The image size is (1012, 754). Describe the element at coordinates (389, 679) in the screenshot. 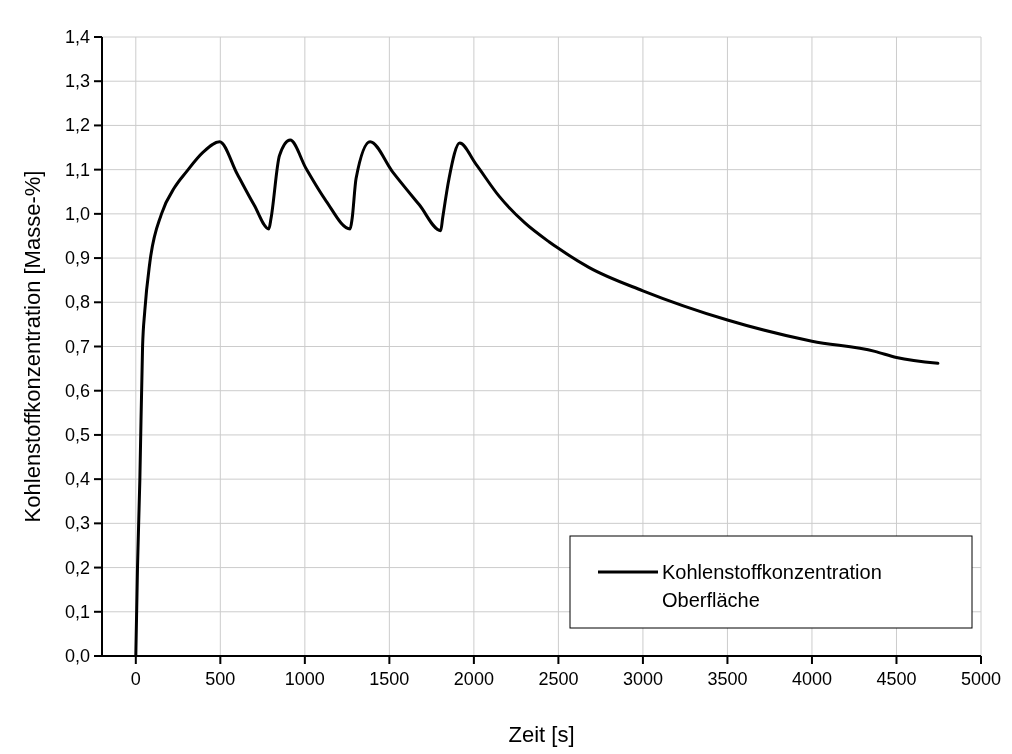

I see `x-tick-label: 1500` at that location.